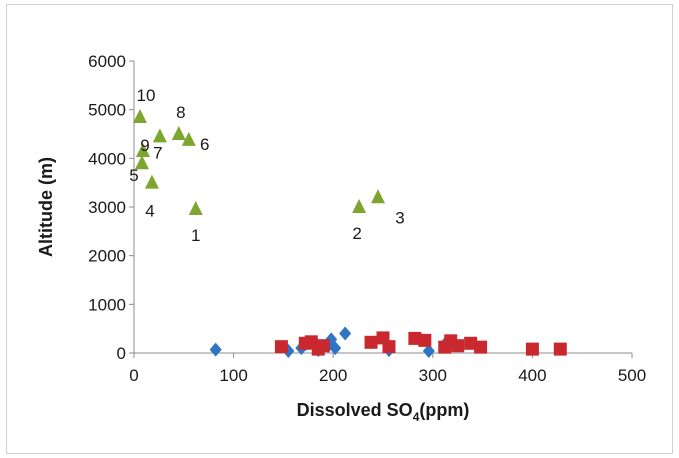  What do you see at coordinates (204, 144) in the screenshot?
I see `point-label: 6` at bounding box center [204, 144].